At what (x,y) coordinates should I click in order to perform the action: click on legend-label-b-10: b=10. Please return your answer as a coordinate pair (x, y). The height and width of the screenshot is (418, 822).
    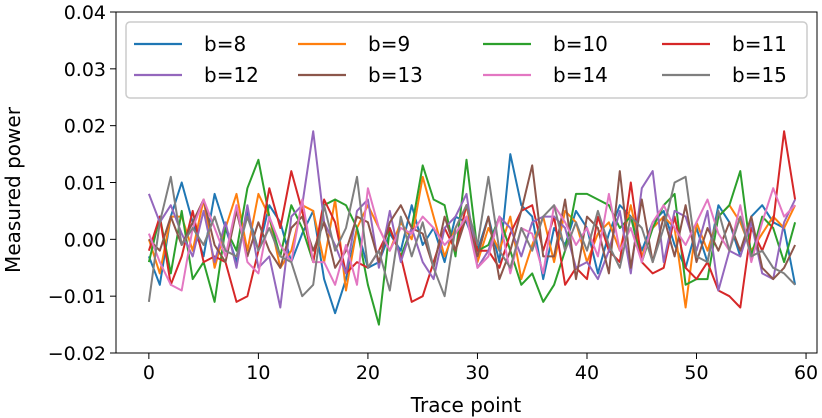
    Looking at the image, I should click on (580, 44).